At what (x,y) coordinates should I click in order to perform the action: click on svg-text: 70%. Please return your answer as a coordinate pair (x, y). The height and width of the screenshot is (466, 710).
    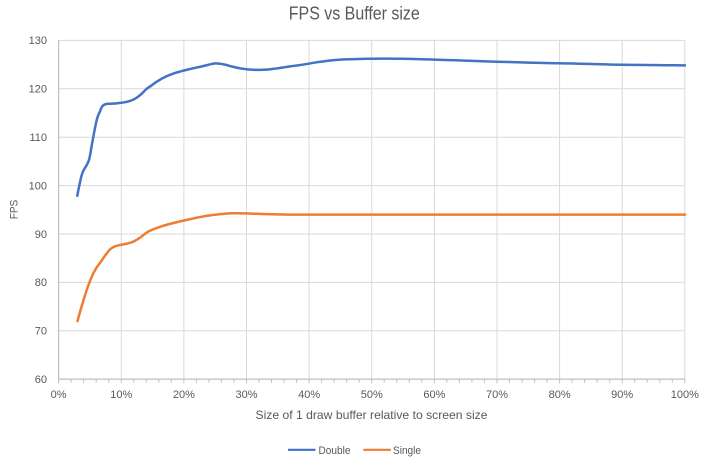
    Looking at the image, I should click on (497, 395).